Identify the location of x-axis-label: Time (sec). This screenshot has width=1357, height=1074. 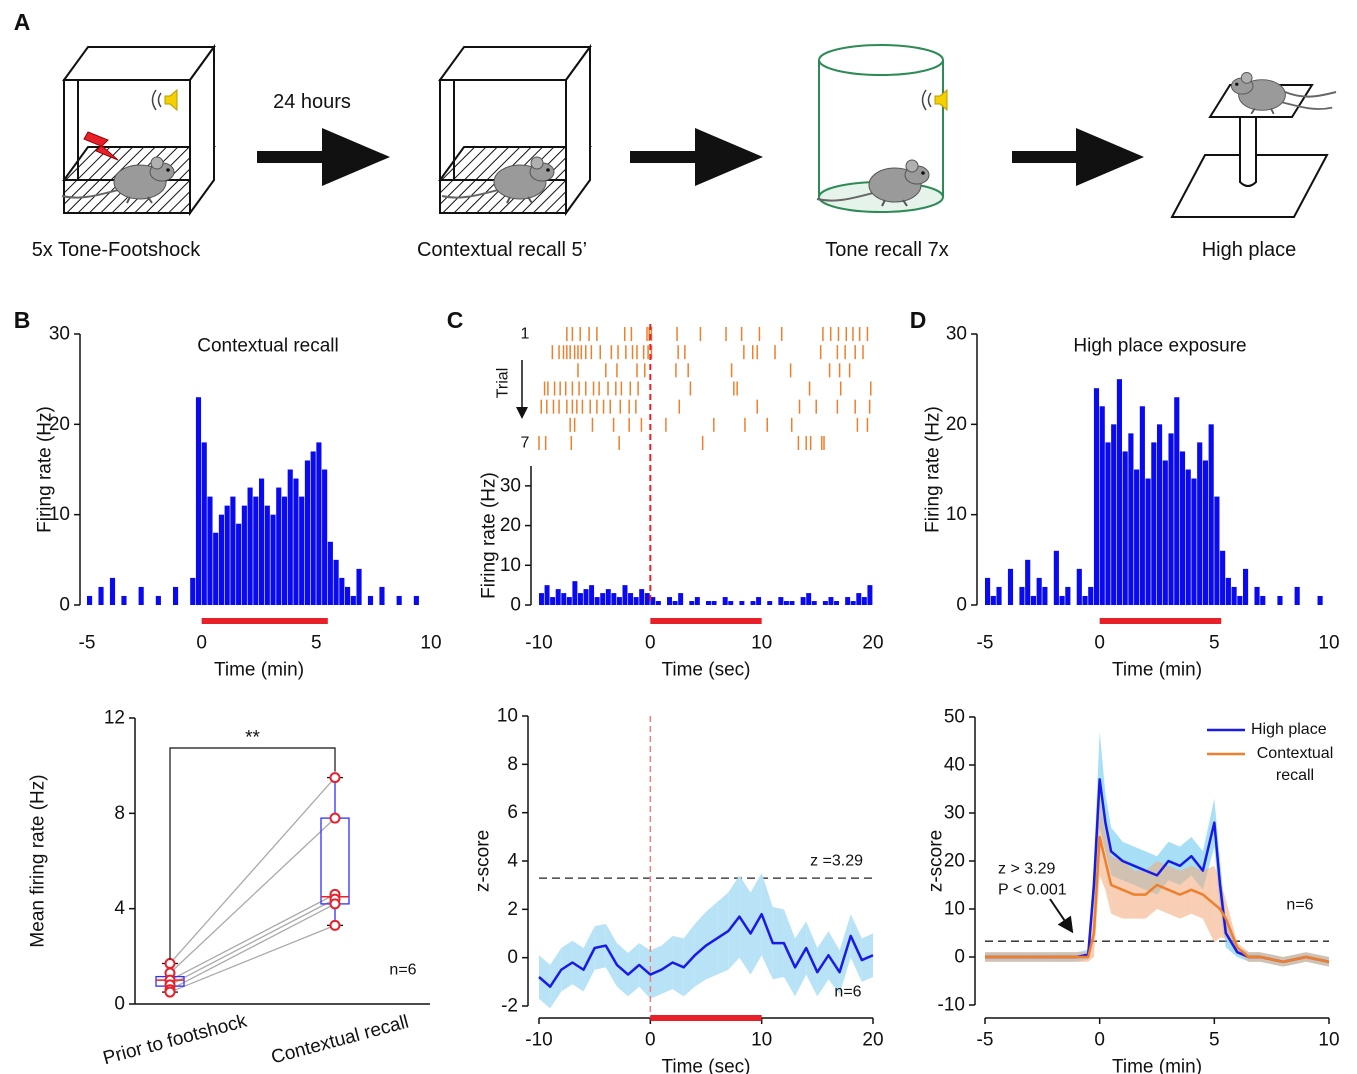
(705, 1065).